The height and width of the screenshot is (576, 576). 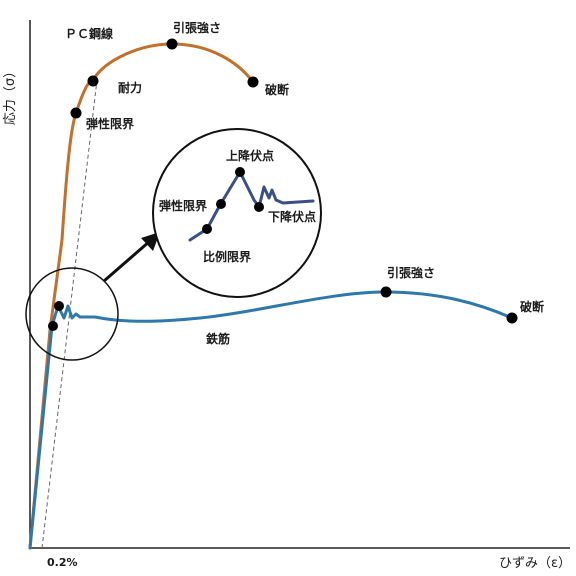 I want to click on inset-upper-yield-label: 上降伏点, so click(x=250, y=155).